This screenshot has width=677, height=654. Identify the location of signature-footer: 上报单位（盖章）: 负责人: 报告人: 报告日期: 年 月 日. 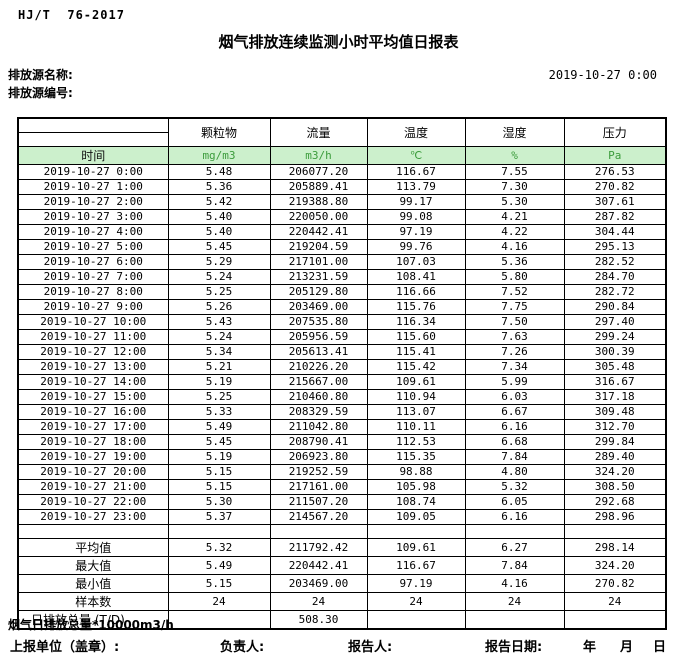
(338, 645).